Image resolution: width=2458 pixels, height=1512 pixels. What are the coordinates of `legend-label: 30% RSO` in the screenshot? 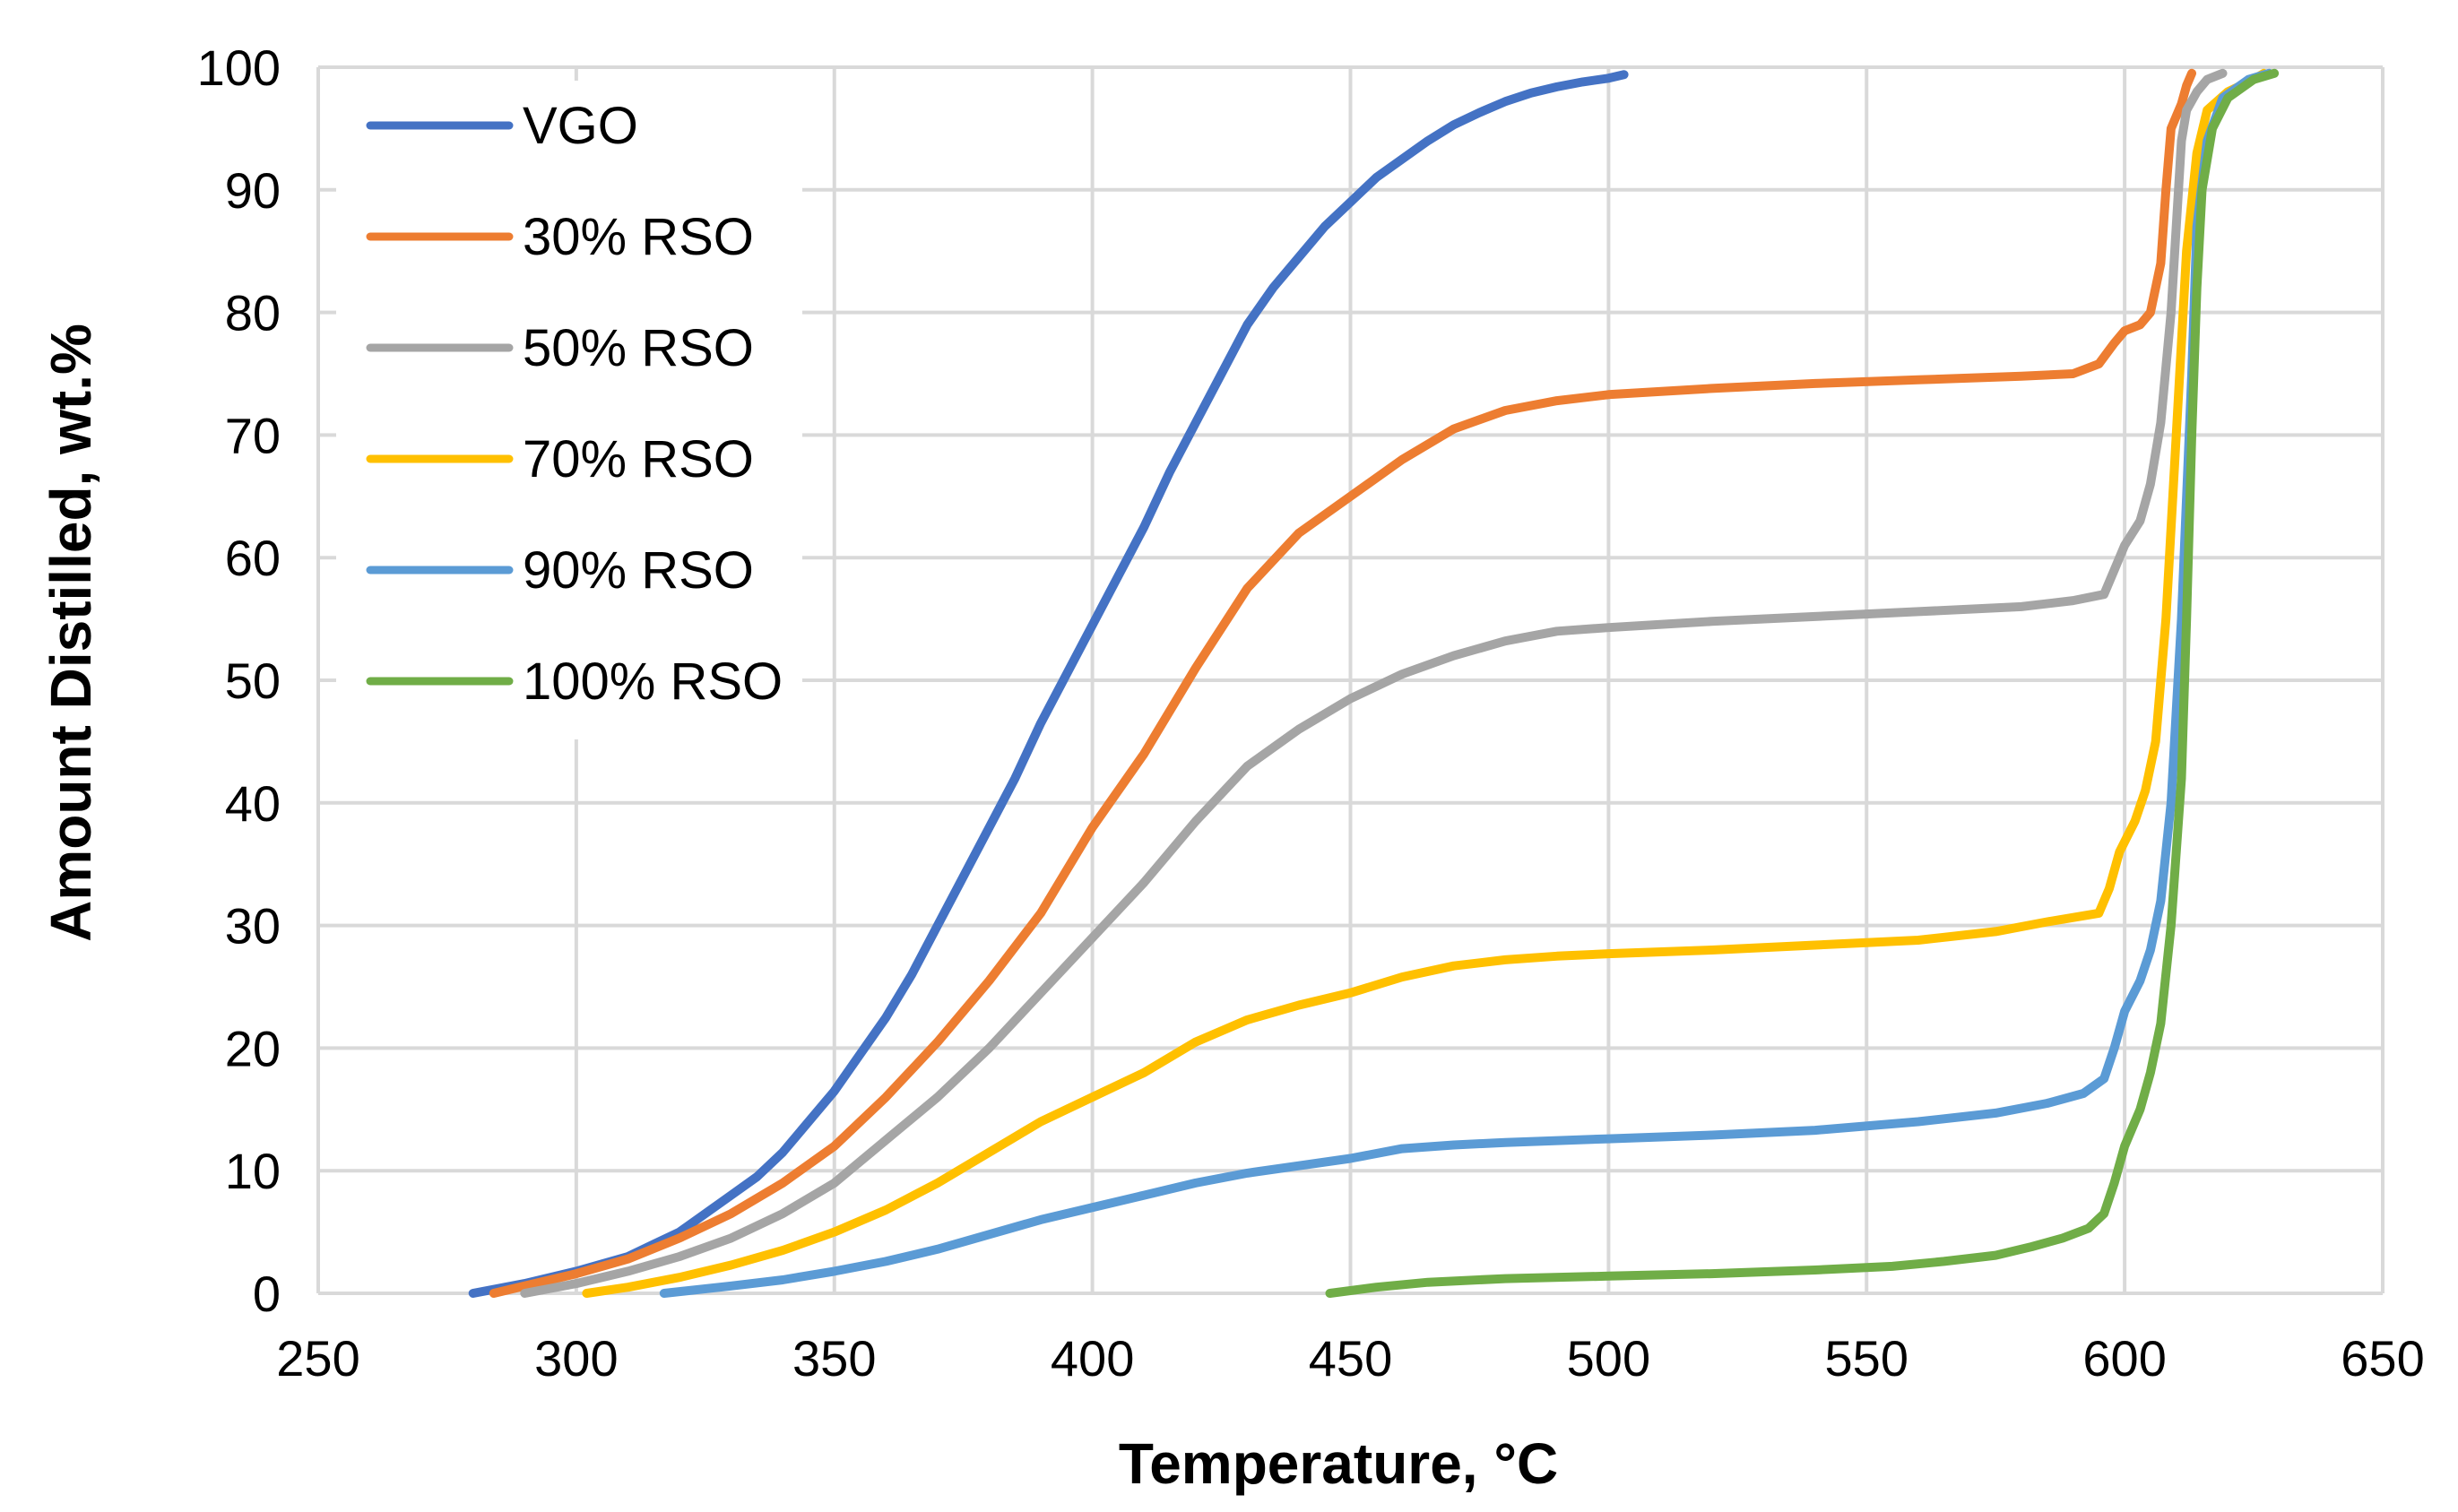 It's located at (638, 237).